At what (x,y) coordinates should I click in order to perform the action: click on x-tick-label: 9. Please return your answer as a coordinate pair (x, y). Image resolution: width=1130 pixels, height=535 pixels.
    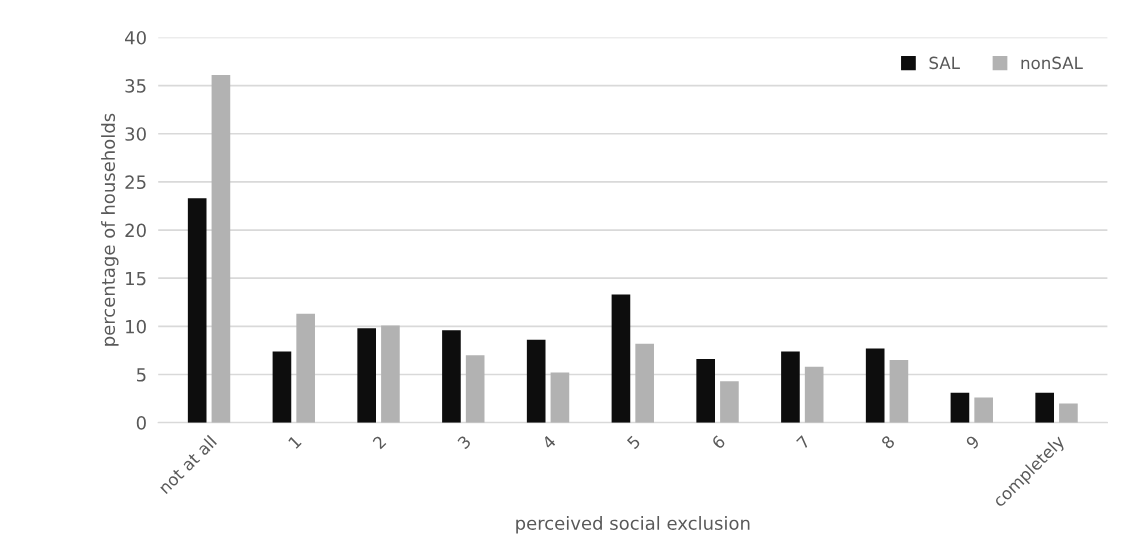
    Looking at the image, I should click on (973, 442).